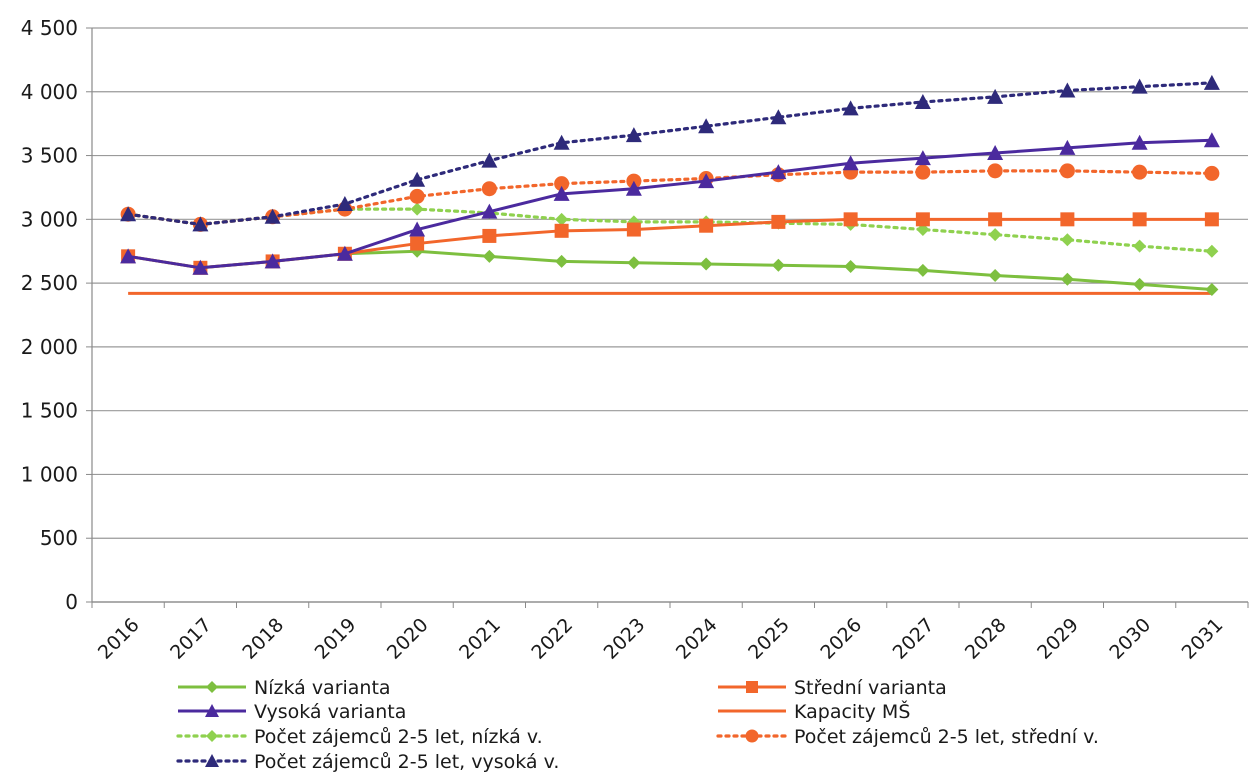 This screenshot has width=1251, height=775. I want to click on x-tick-label: 2019, so click(336, 639).